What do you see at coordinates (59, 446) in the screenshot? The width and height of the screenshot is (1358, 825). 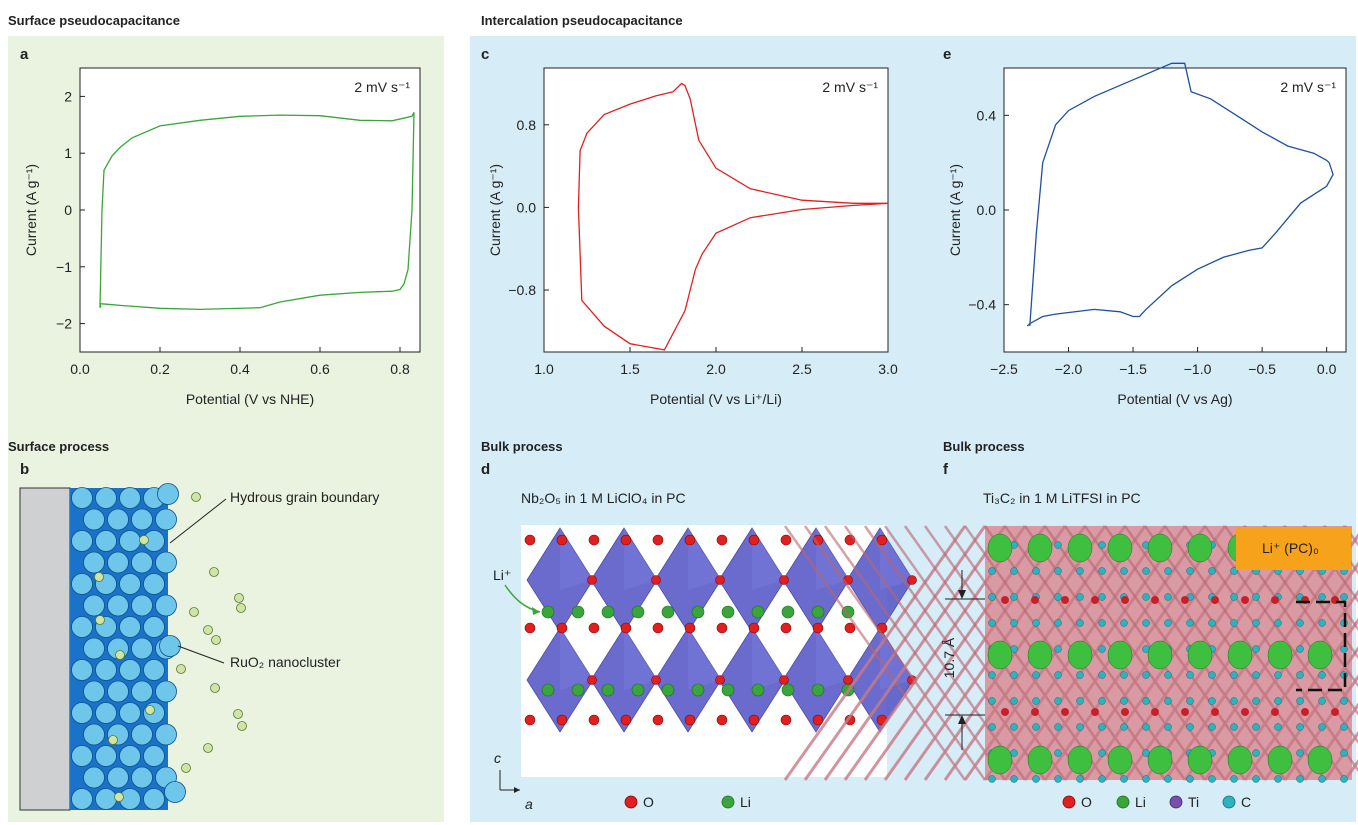 I see `surface-process-title: Surface process` at bounding box center [59, 446].